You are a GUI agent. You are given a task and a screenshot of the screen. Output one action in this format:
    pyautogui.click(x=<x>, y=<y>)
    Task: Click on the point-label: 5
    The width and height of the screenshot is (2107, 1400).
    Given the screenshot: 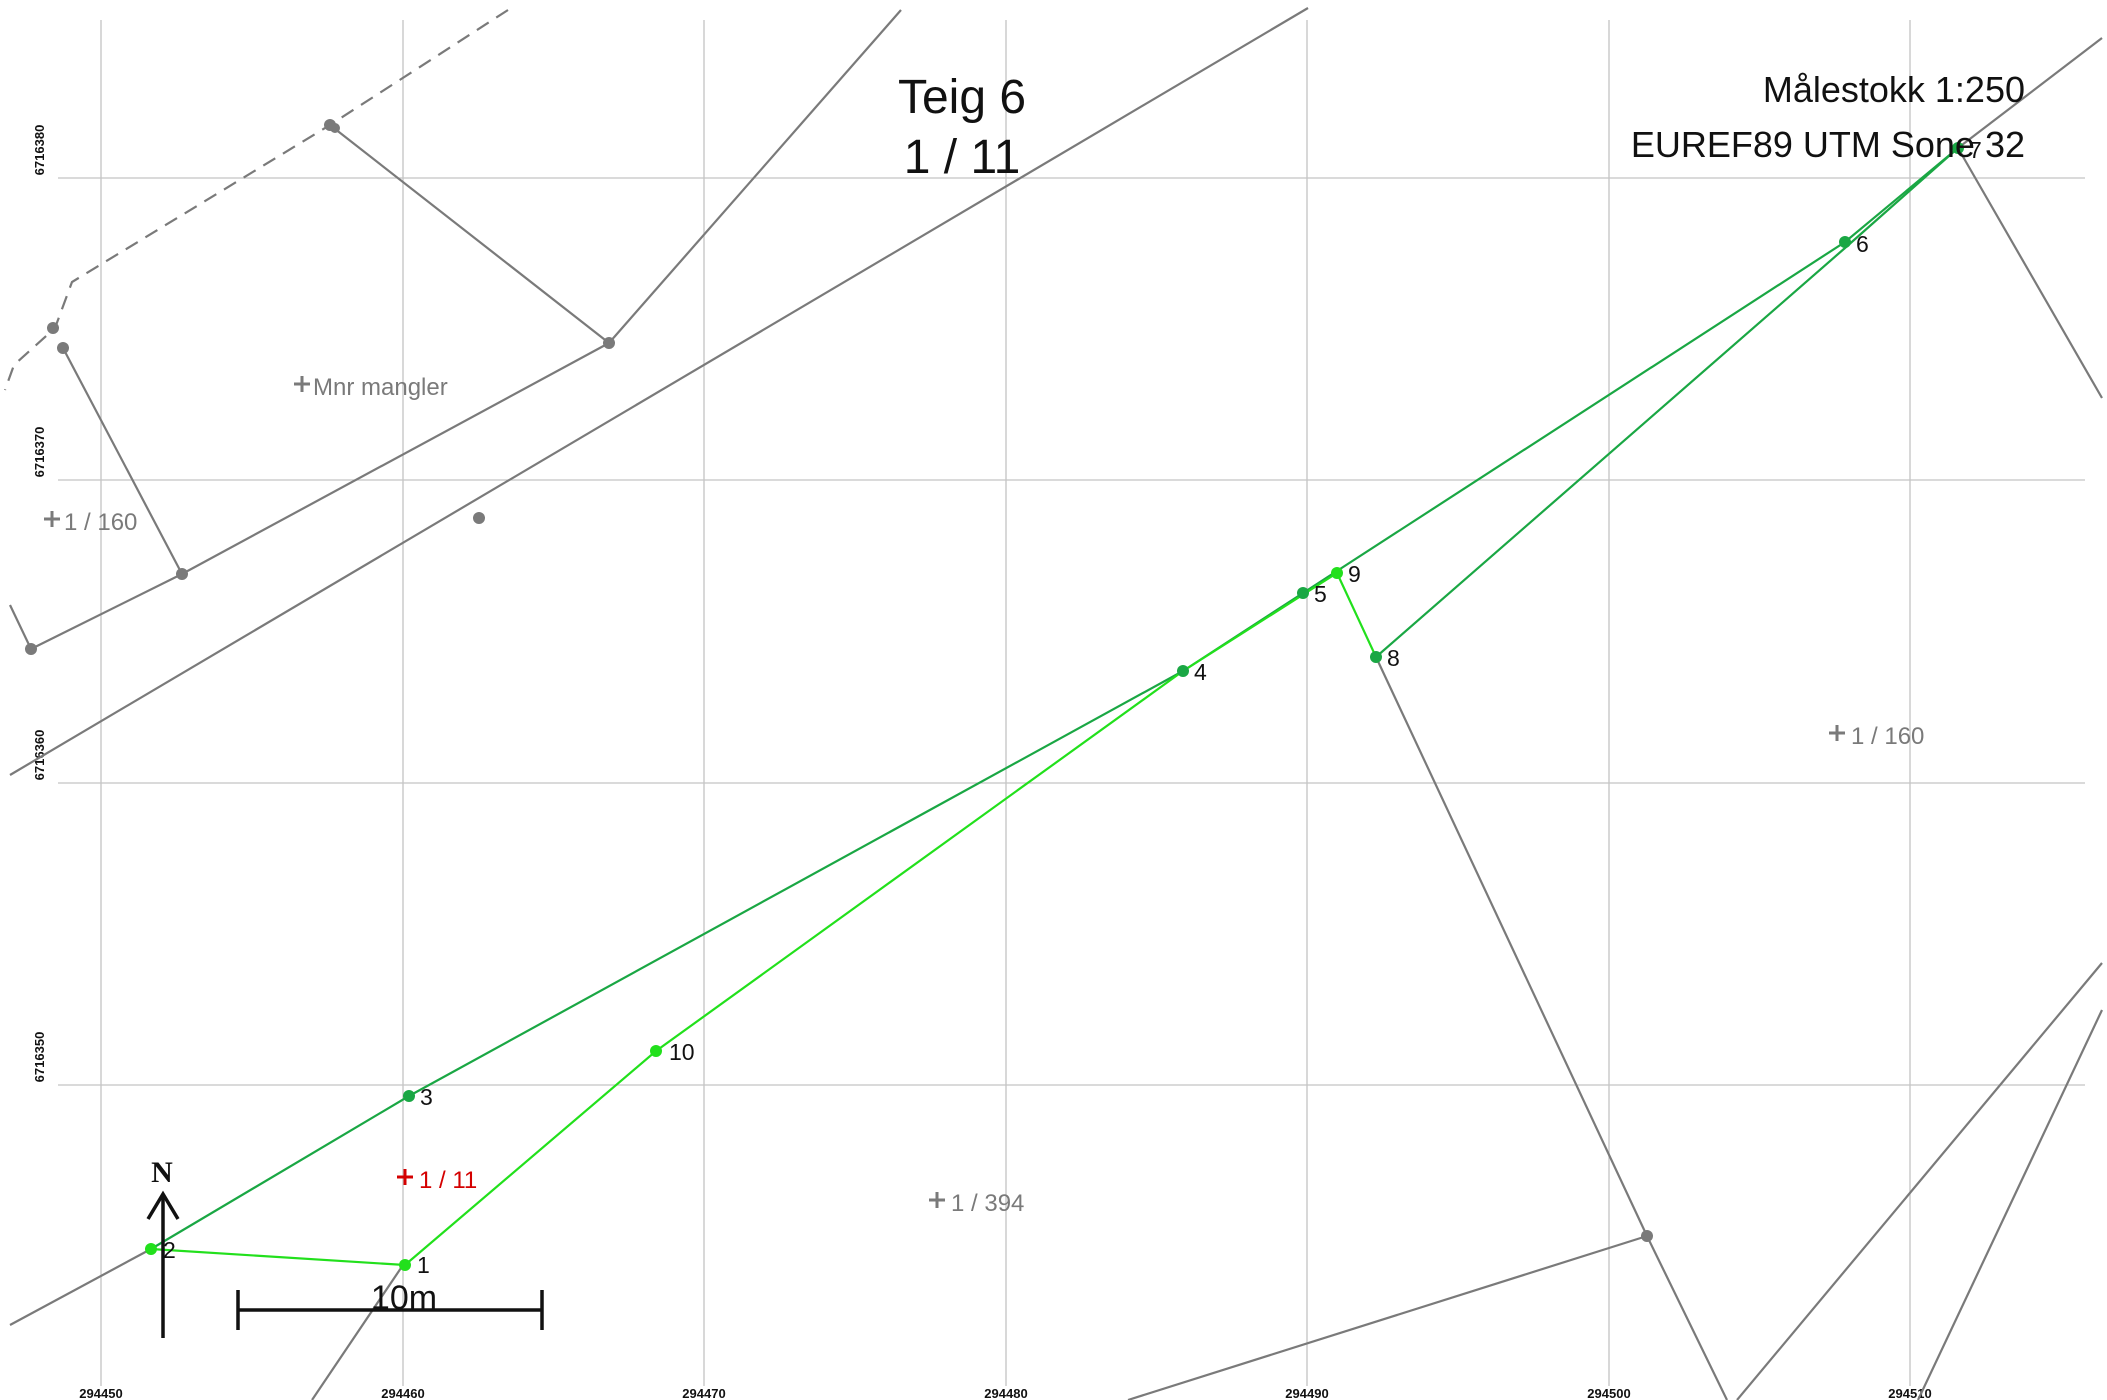 What is the action you would take?
    pyautogui.click(x=1320, y=594)
    